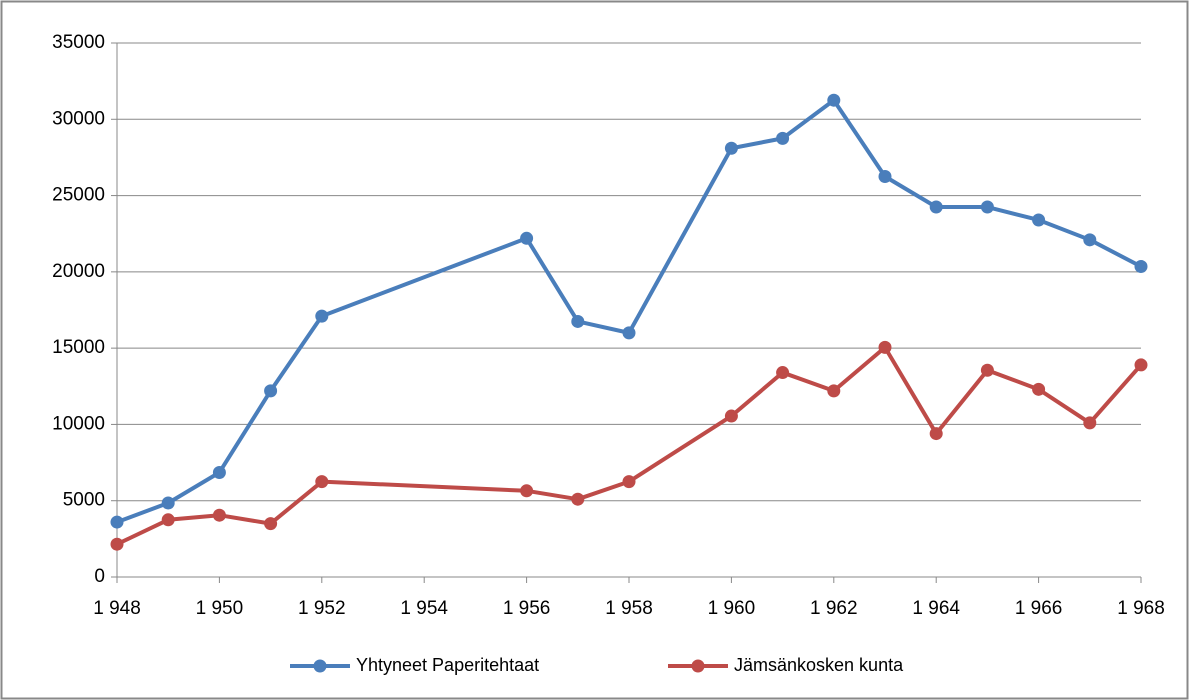 Image resolution: width=1190 pixels, height=700 pixels. I want to click on x-tick-label: 1 952, so click(322, 608).